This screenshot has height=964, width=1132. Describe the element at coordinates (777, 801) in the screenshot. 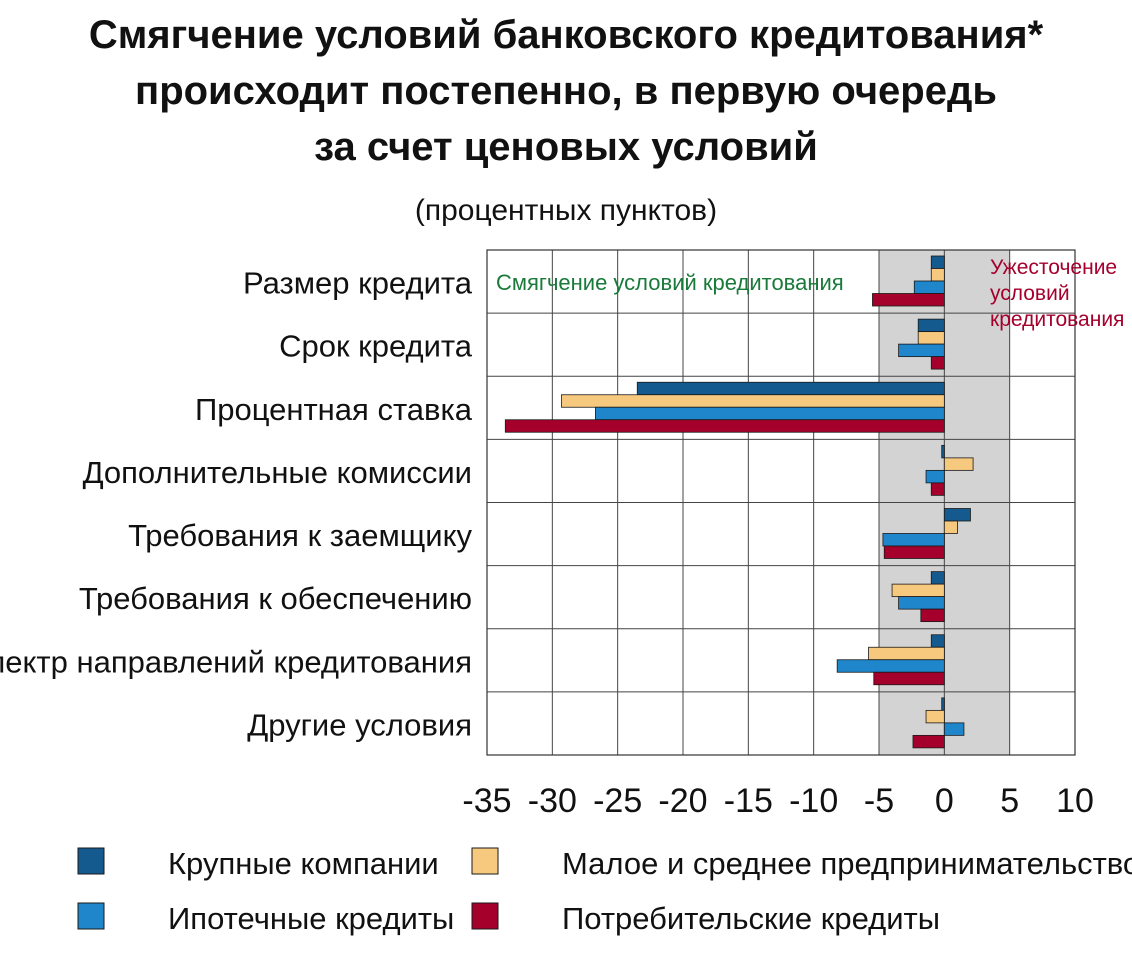

I see `x-tick-labels: -35 -30 -25 -20 -15 -10 -5 0 5 10` at that location.